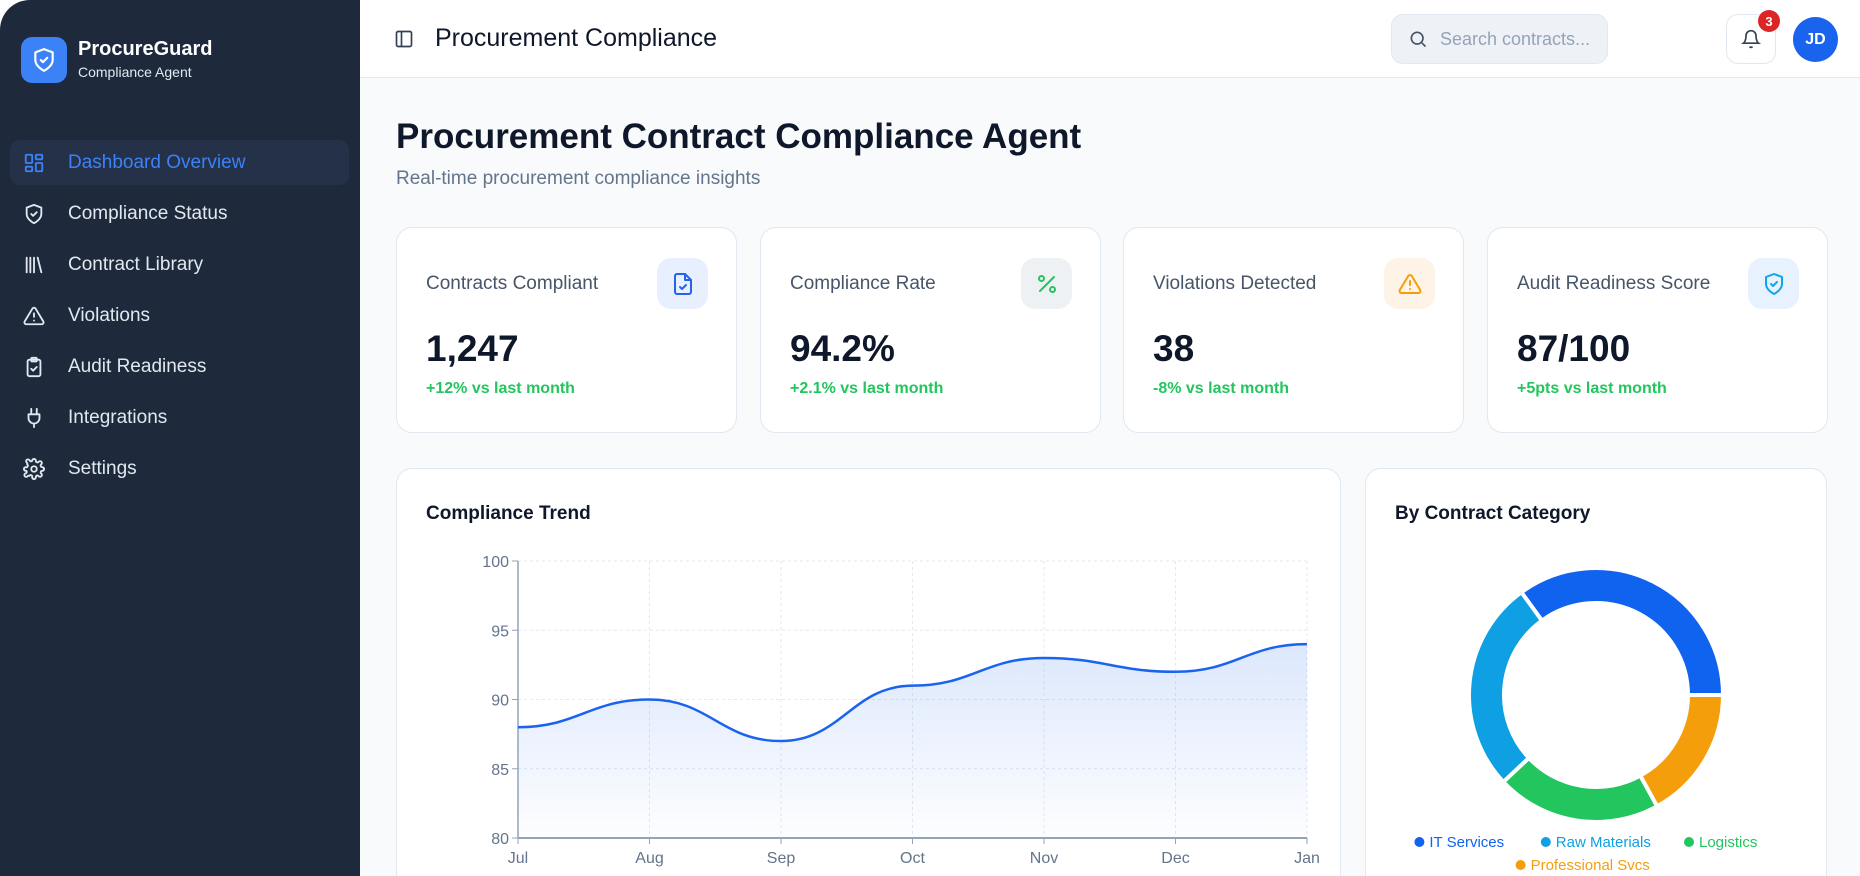  I want to click on clipboard-check-icon, so click(45, 367).